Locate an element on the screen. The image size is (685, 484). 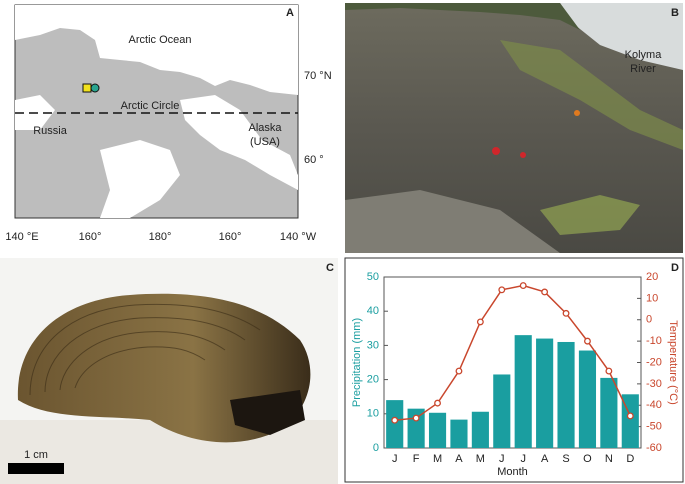
scale-label: 1 cm is located at coordinates (36, 455).